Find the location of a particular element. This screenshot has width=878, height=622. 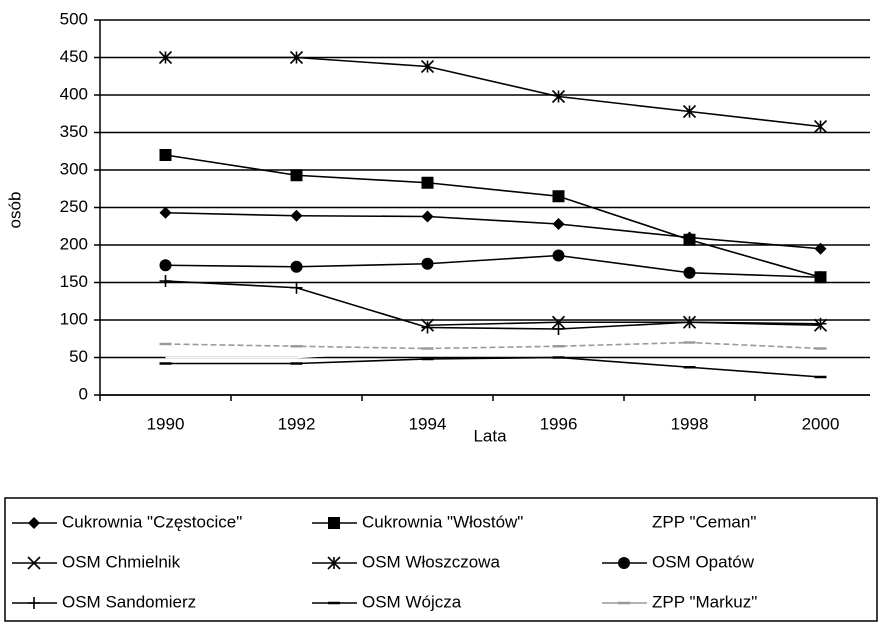

x-tick-label: 1990 is located at coordinates (166, 423).